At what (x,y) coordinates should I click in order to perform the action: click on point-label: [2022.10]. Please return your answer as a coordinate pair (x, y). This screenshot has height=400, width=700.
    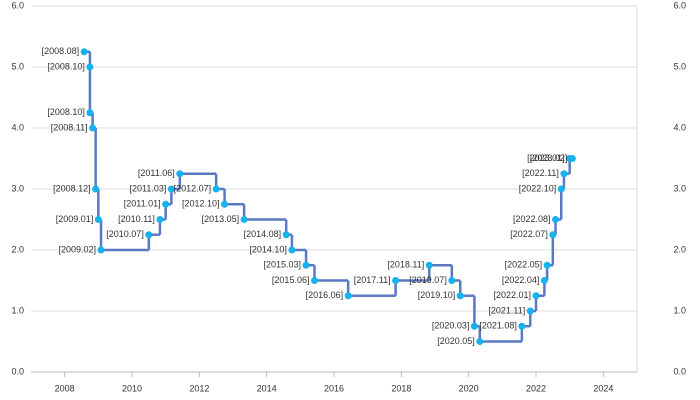
    Looking at the image, I should click on (538, 188).